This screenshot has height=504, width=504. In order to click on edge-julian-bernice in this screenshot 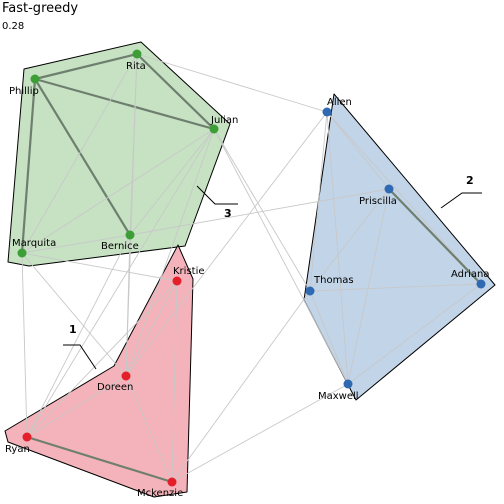, I will do `click(172, 182)`.